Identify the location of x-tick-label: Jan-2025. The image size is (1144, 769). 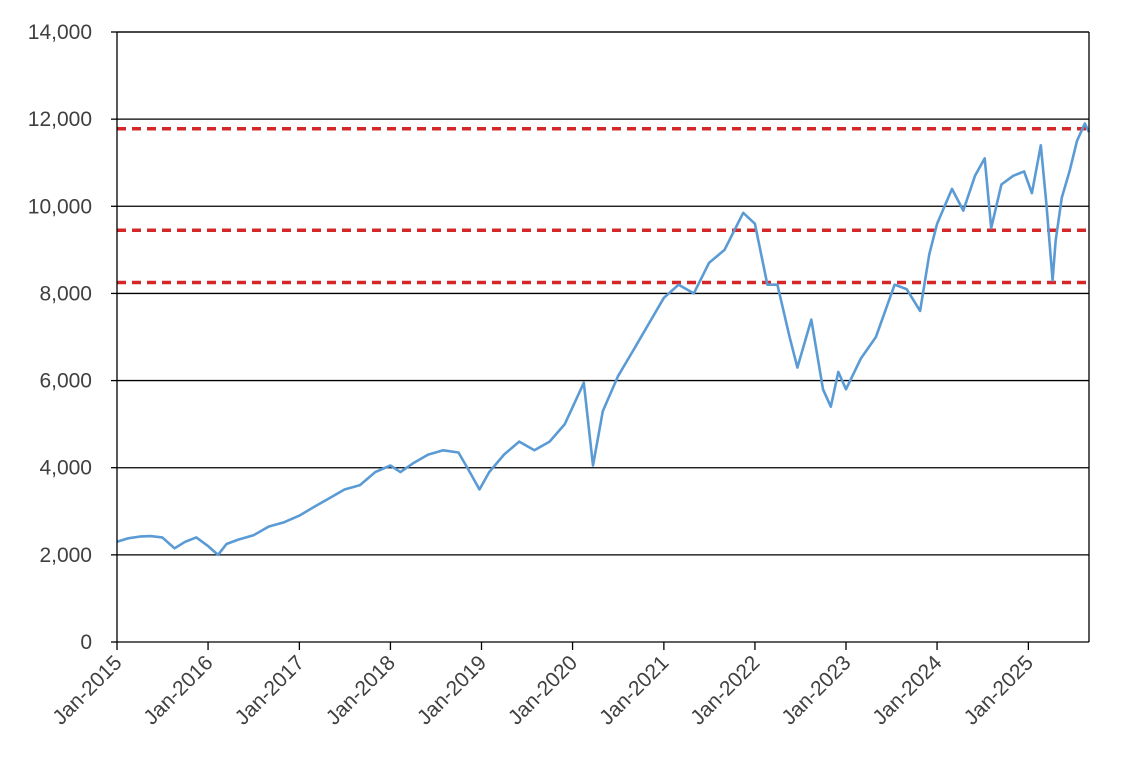
(999, 690).